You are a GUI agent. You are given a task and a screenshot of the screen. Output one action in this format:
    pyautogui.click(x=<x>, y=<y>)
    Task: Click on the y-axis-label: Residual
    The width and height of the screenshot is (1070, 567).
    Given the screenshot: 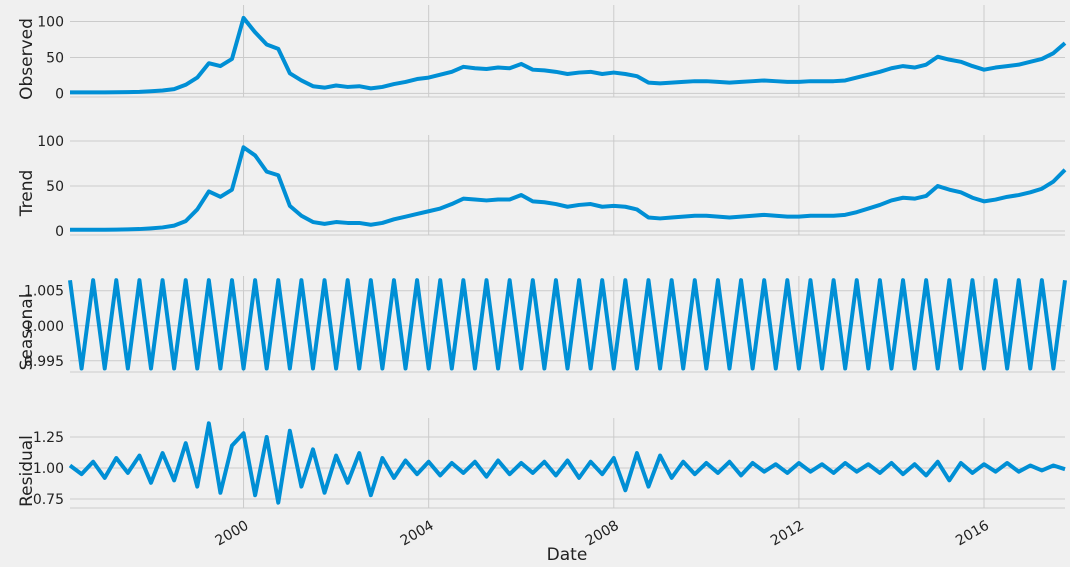 What is the action you would take?
    pyautogui.click(x=27, y=471)
    